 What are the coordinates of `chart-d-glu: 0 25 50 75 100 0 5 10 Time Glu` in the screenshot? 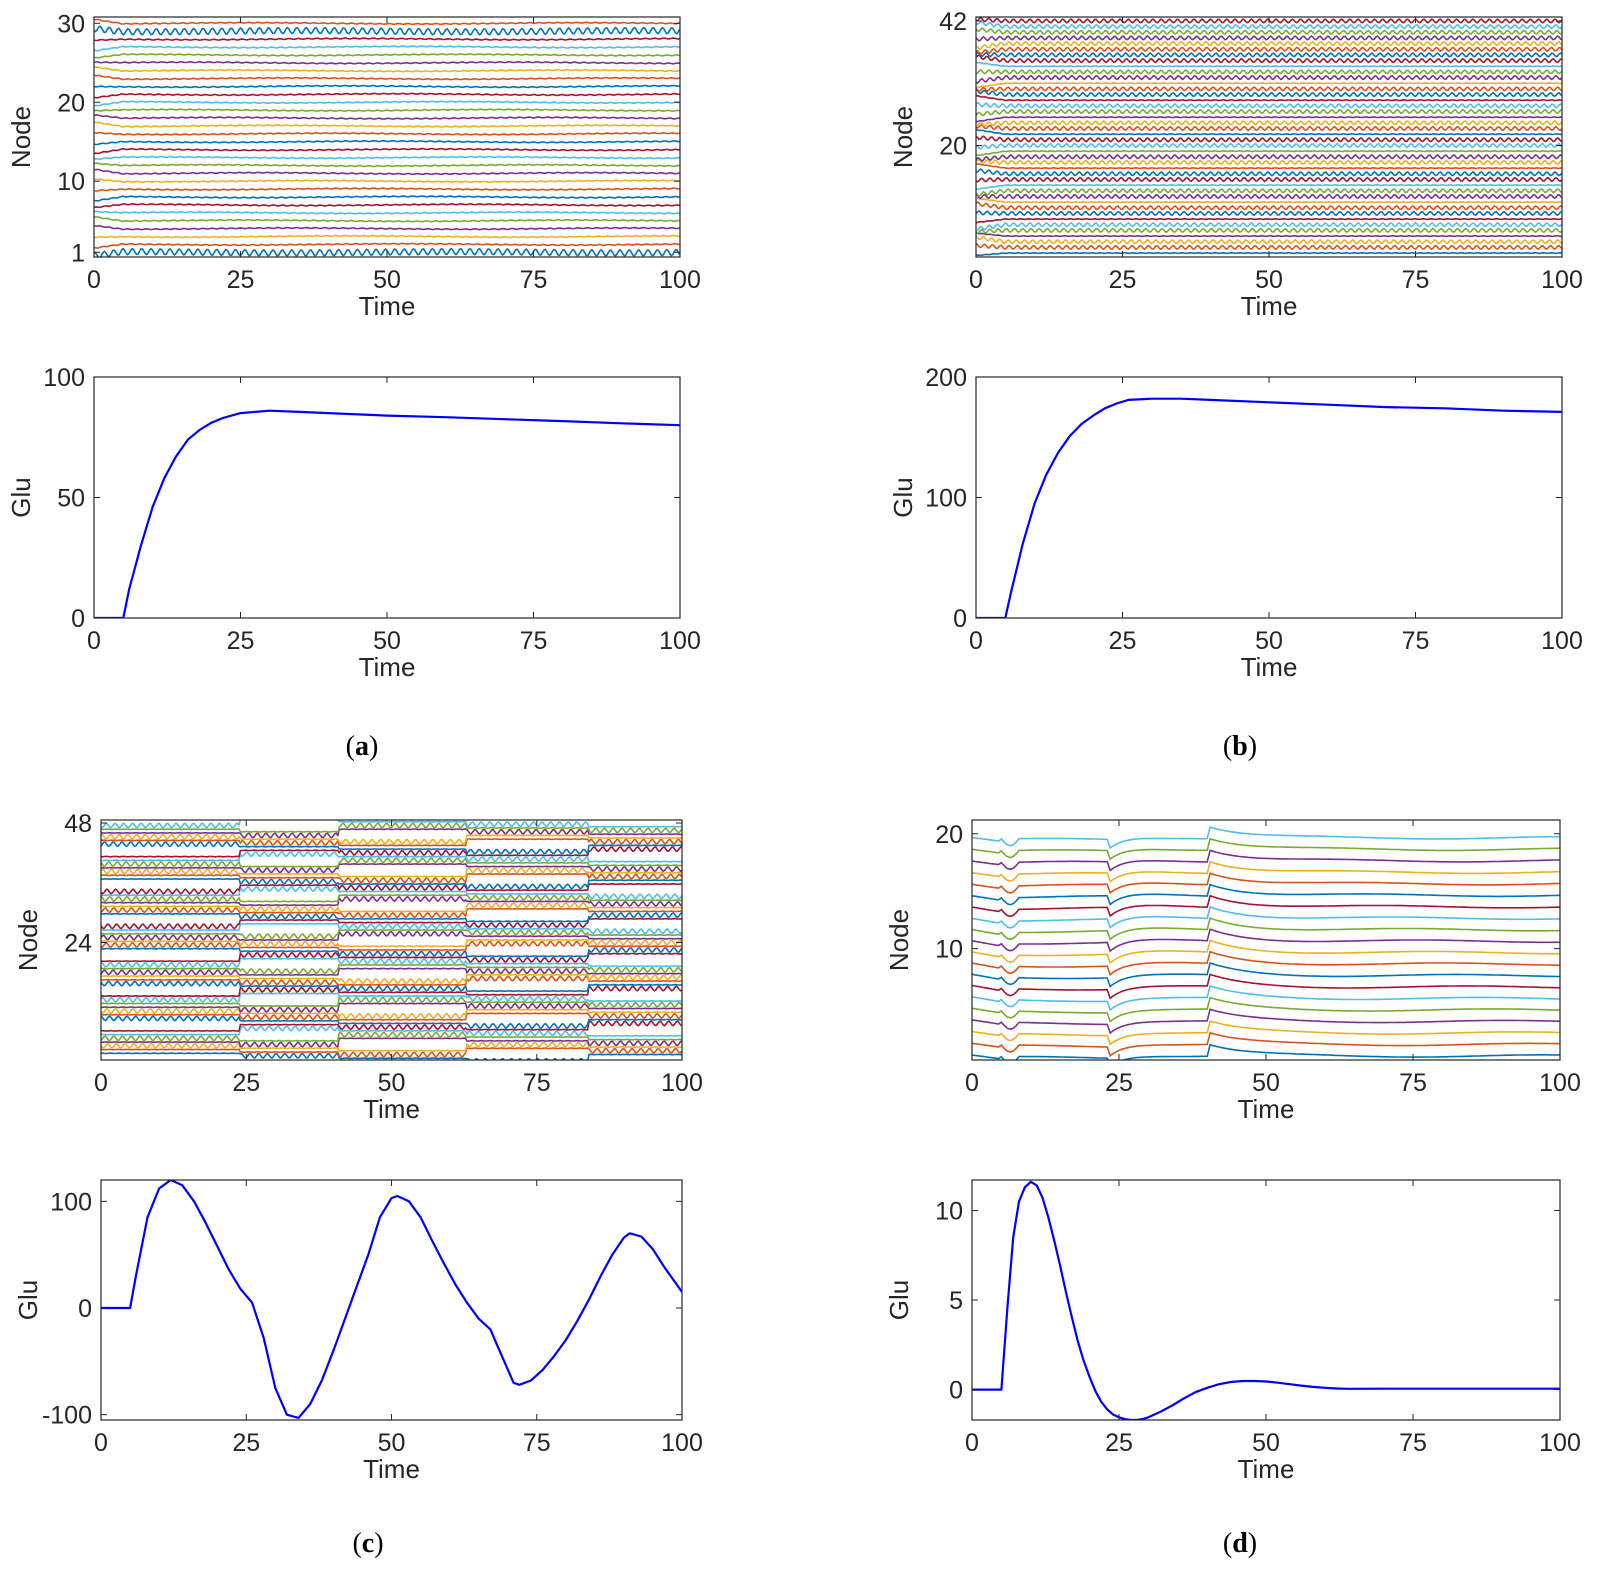 It's located at (1232, 1331).